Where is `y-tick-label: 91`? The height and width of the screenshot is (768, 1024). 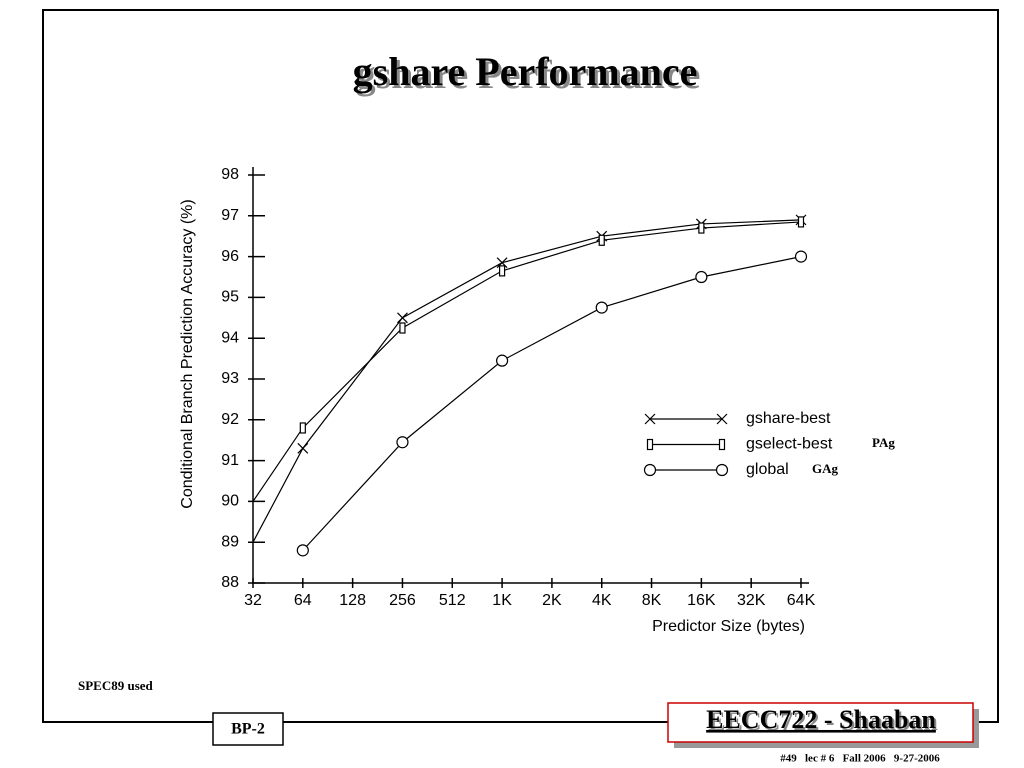
y-tick-label: 91 is located at coordinates (230, 460).